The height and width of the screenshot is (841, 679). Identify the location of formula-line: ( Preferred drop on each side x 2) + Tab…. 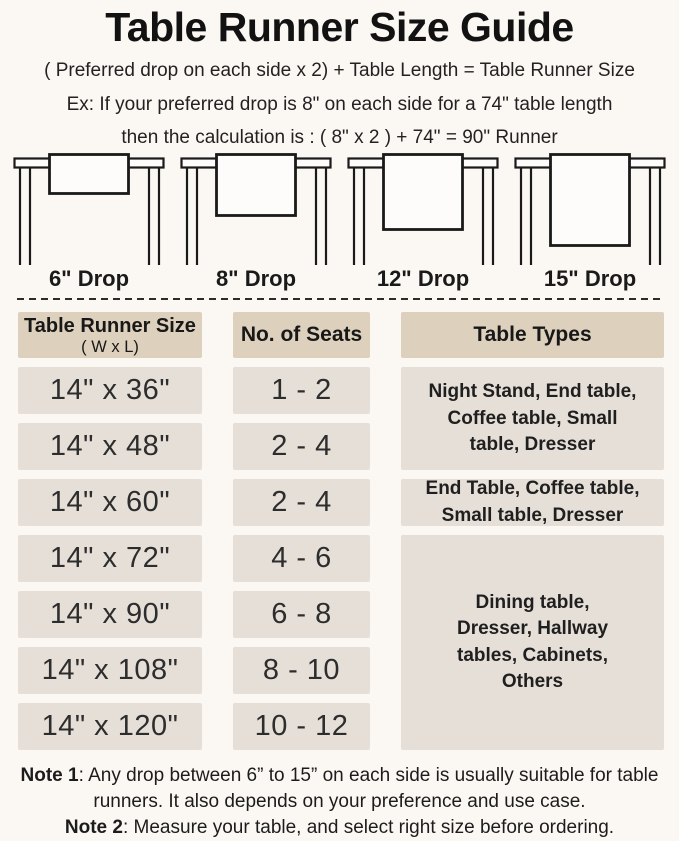
(339, 70).